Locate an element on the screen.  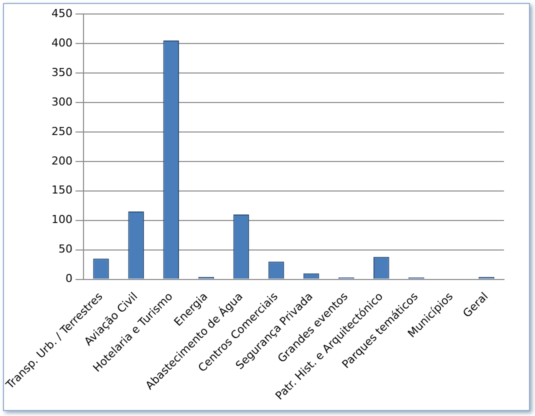
y-tick-label: 0 is located at coordinates (69, 279).